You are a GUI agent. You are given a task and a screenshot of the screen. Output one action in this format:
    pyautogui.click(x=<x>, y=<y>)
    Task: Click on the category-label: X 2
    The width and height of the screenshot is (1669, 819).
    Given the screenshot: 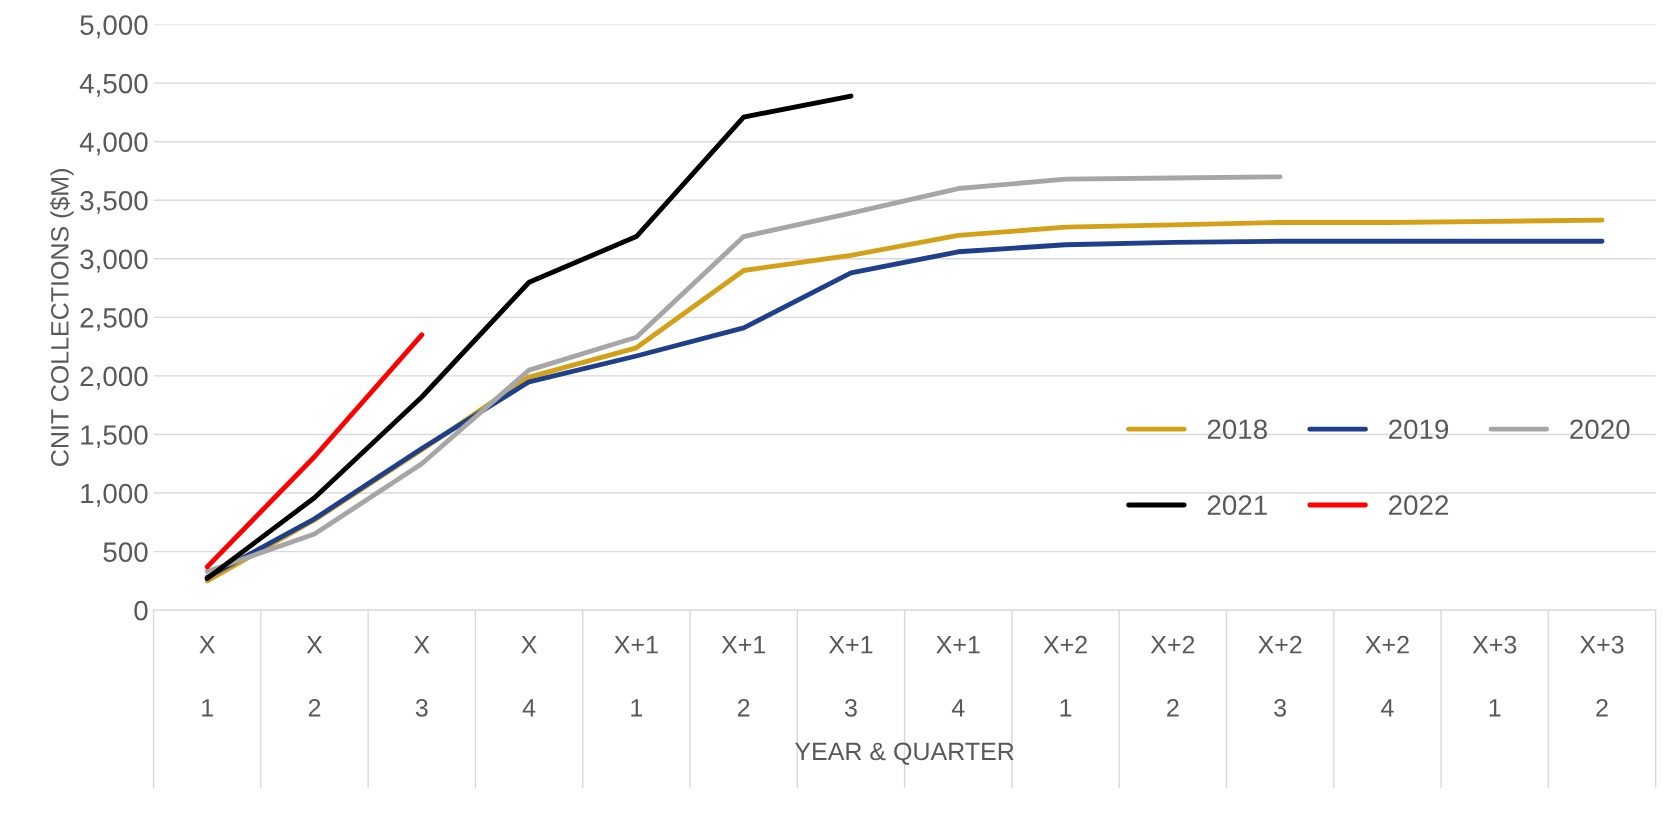 What is the action you would take?
    pyautogui.click(x=314, y=676)
    